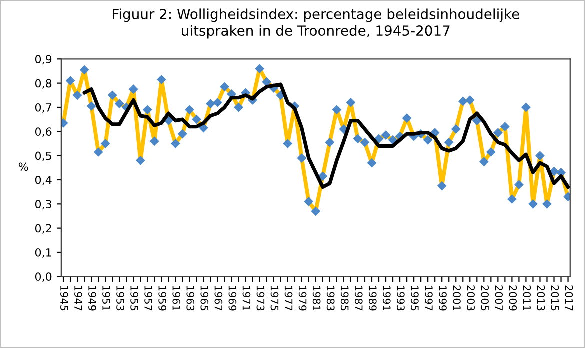 Image resolution: width=585 pixels, height=348 pixels. Describe the element at coordinates (43, 181) in the screenshot. I see `y-tick-label: 0,4` at that location.